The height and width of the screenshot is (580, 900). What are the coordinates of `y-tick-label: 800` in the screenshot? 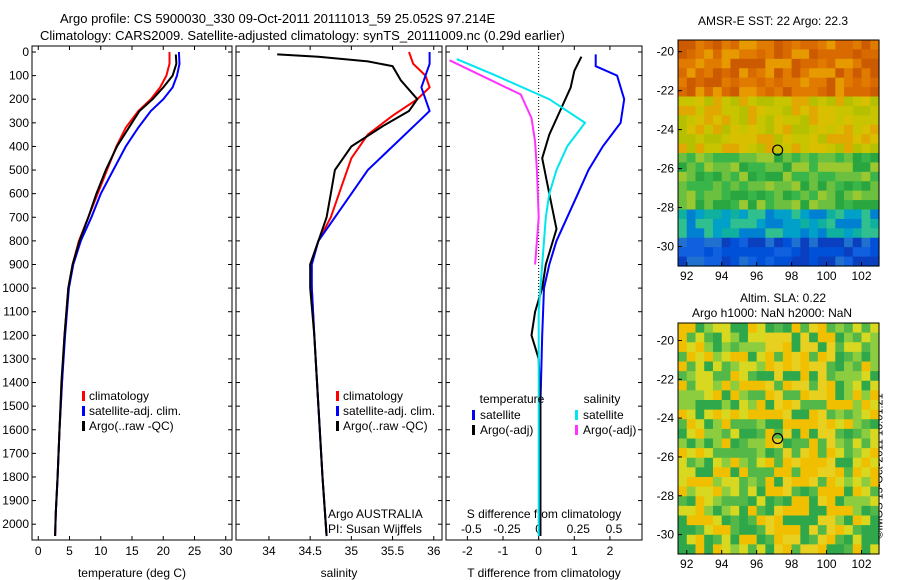 It's located at (19, 241).